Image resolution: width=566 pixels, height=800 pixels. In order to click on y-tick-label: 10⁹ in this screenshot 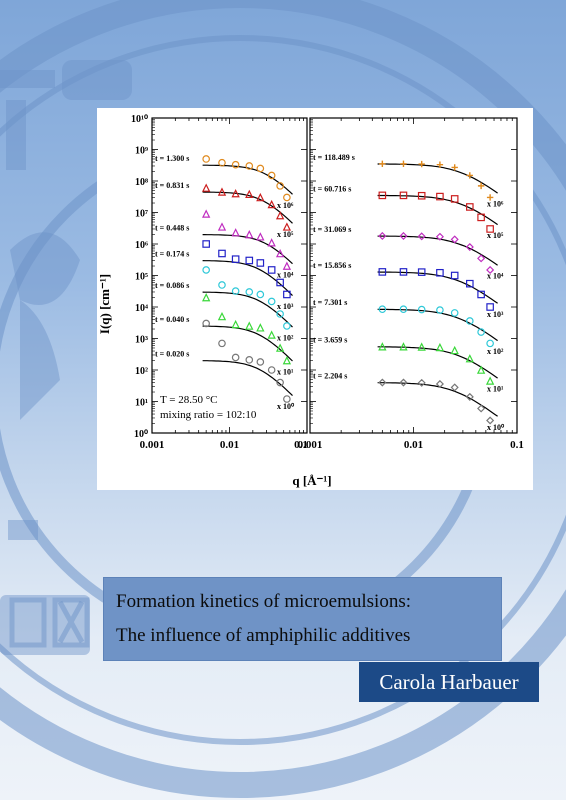, I will do `click(141, 151)`.